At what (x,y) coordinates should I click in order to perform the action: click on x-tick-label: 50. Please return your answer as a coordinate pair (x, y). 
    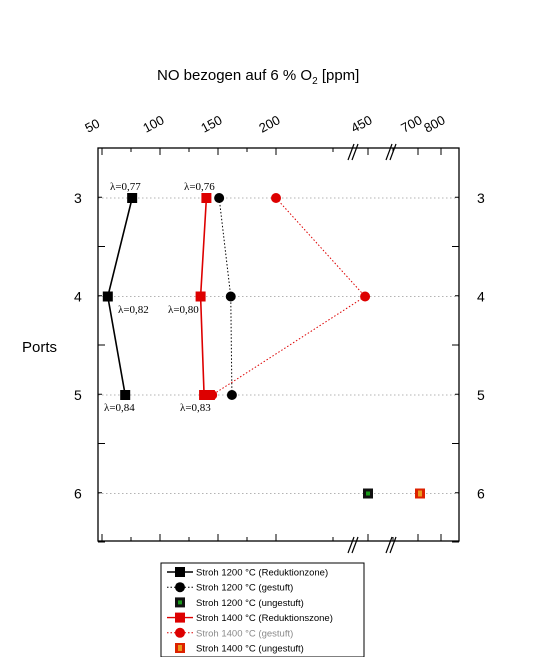
    Looking at the image, I should click on (92, 126).